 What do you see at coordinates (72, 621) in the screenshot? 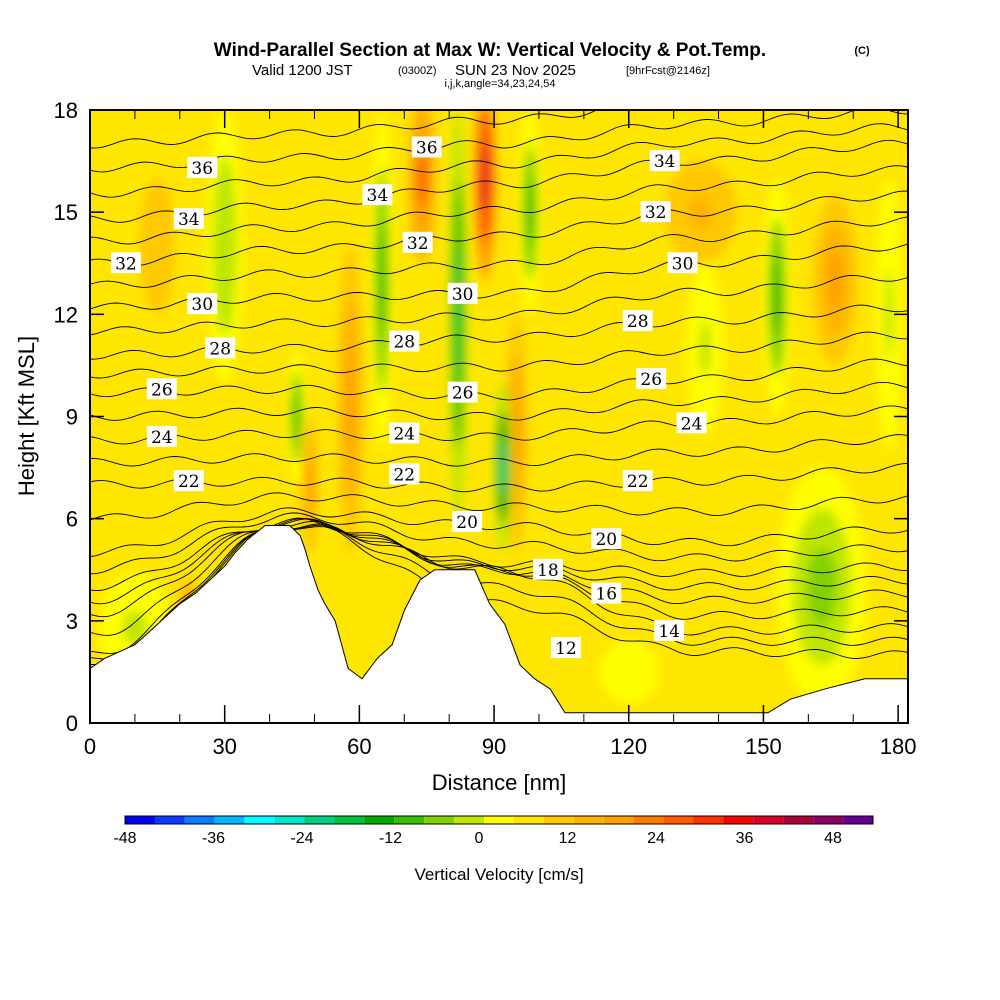
I see `y-tick-label: 3` at bounding box center [72, 621].